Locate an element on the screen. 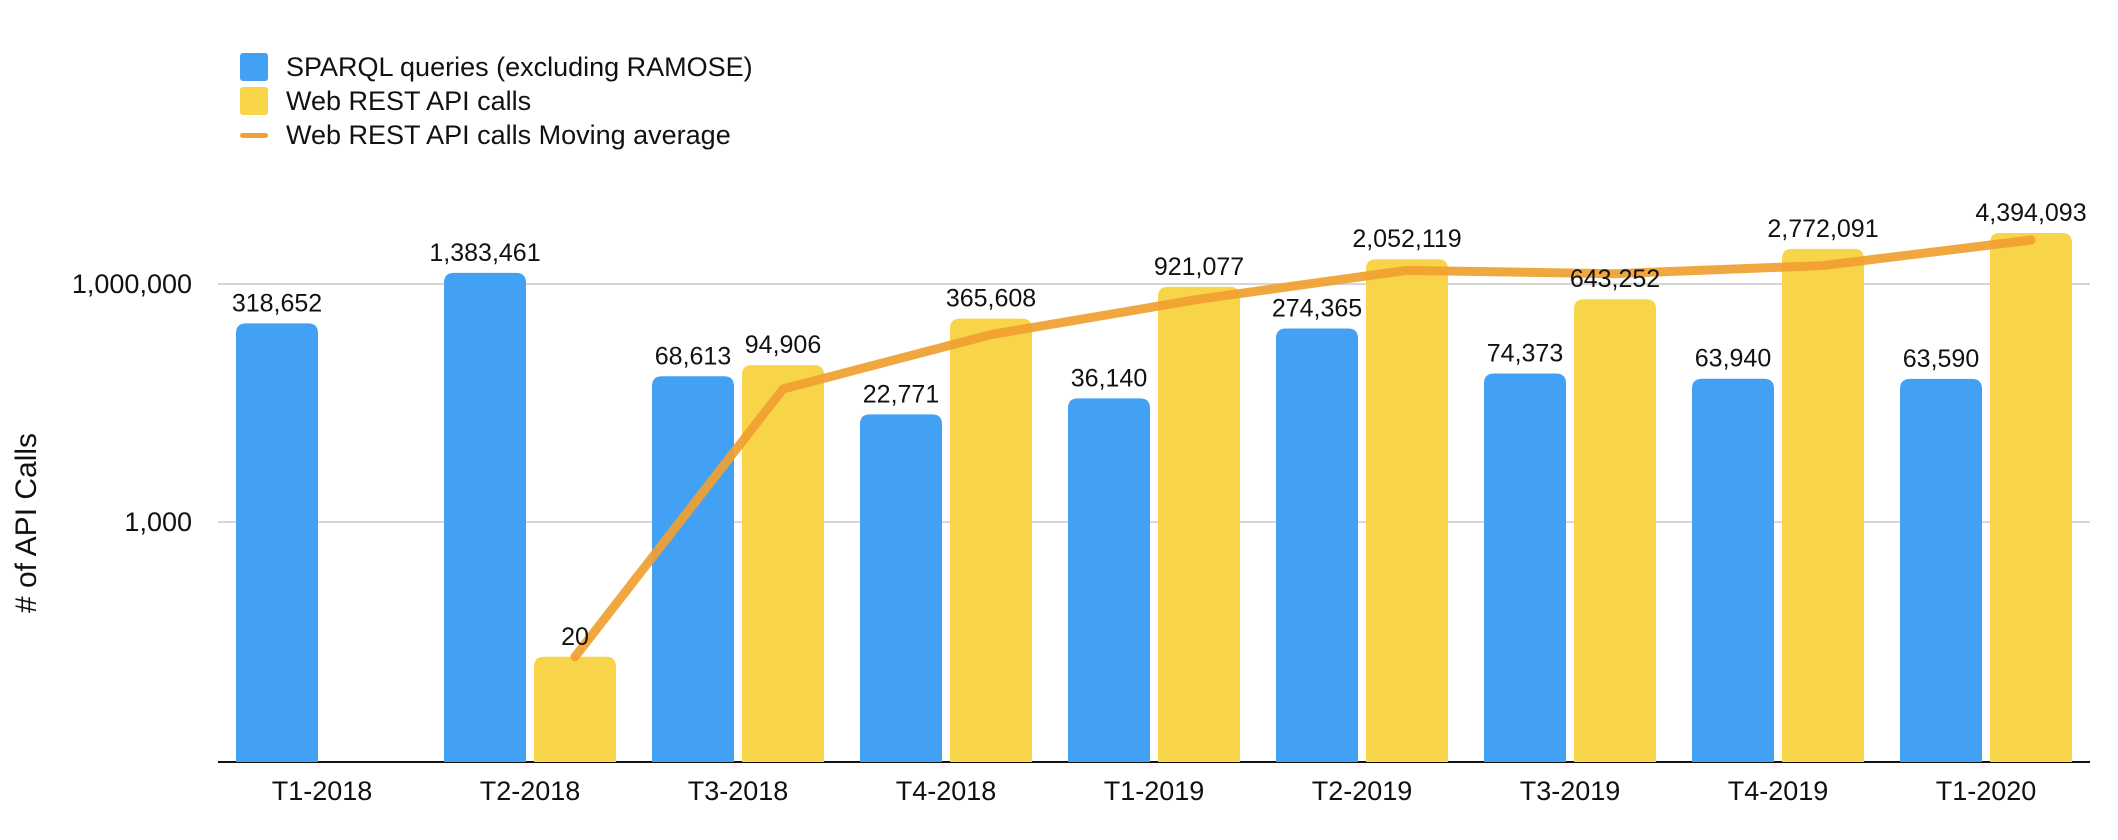 The height and width of the screenshot is (840, 2118). data-label-sparql: 1,383,461 is located at coordinates (484, 253).